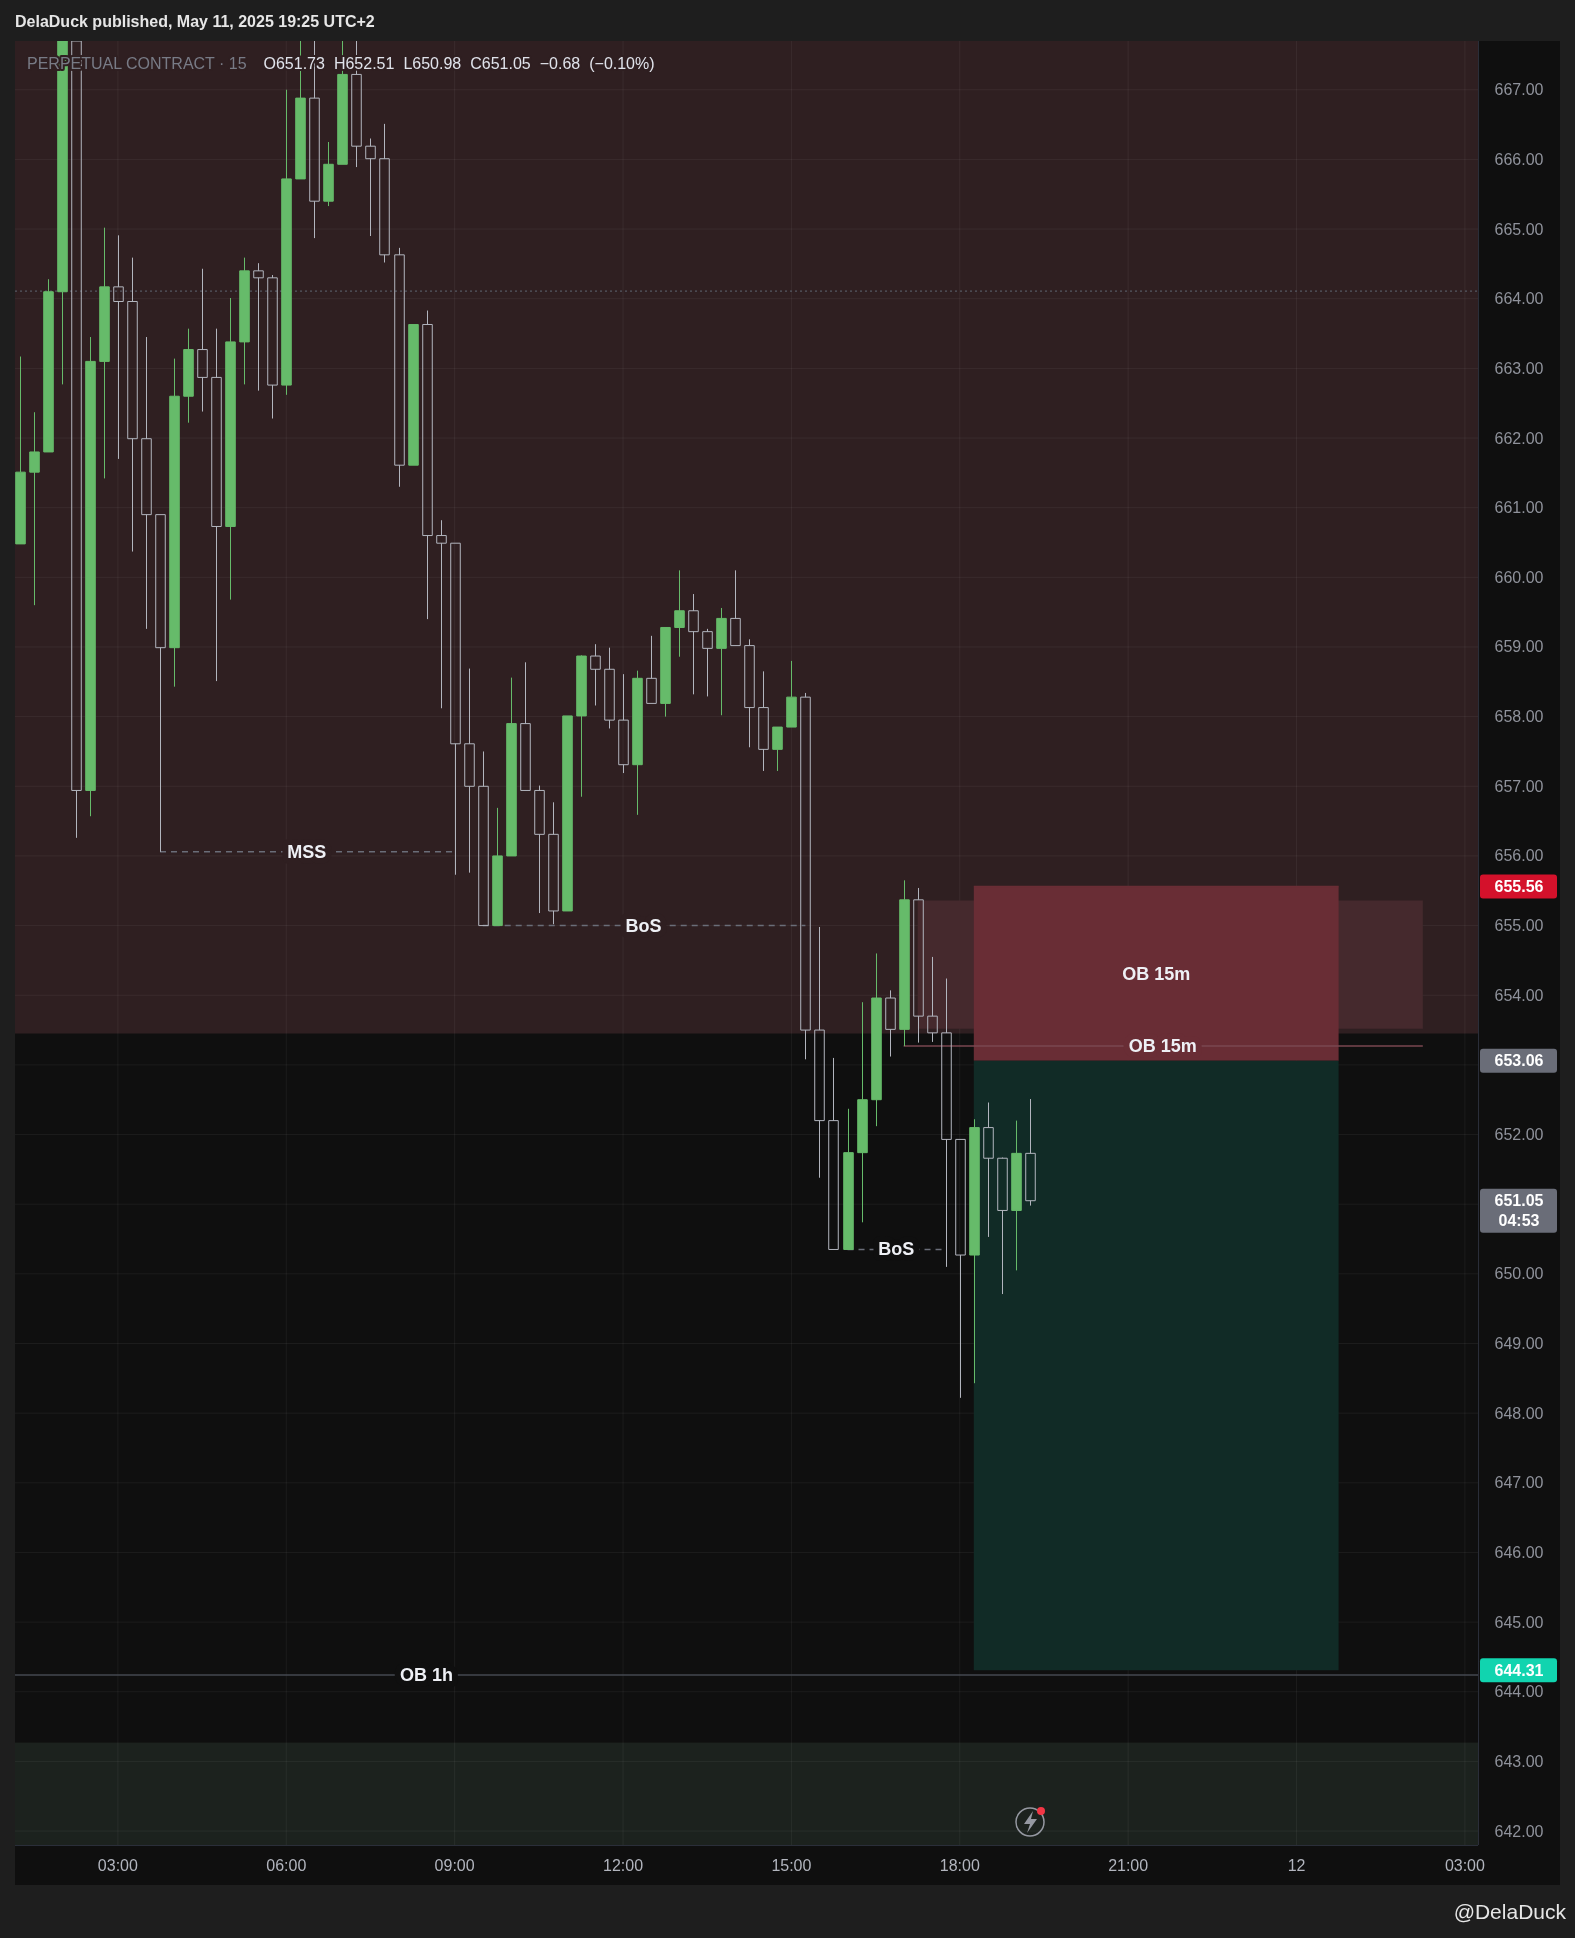 The width and height of the screenshot is (1575, 1938). I want to click on y-tick-label: 666.00, so click(1519, 159).